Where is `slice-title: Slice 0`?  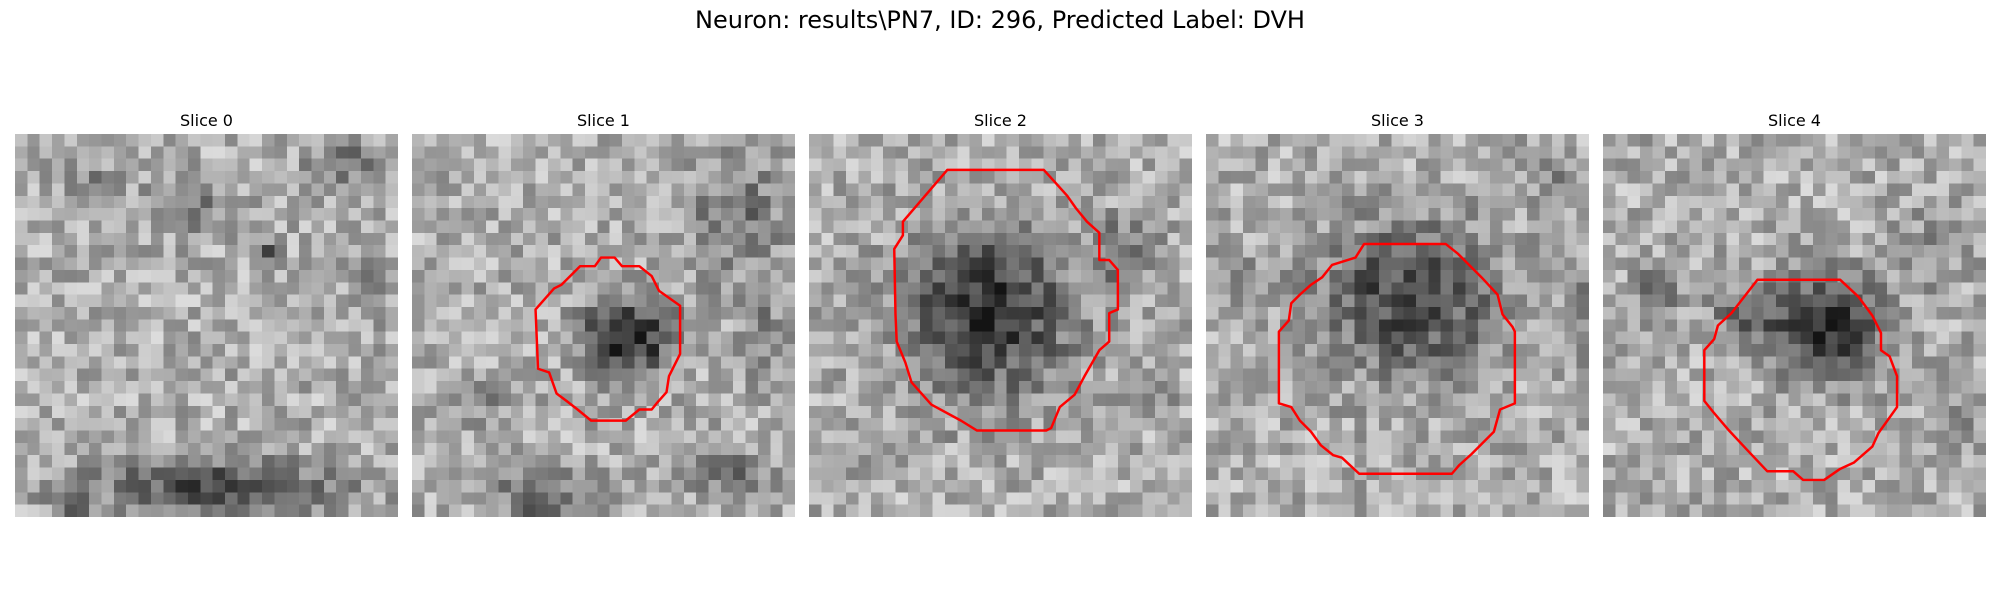
slice-title: Slice 0 is located at coordinates (206, 120).